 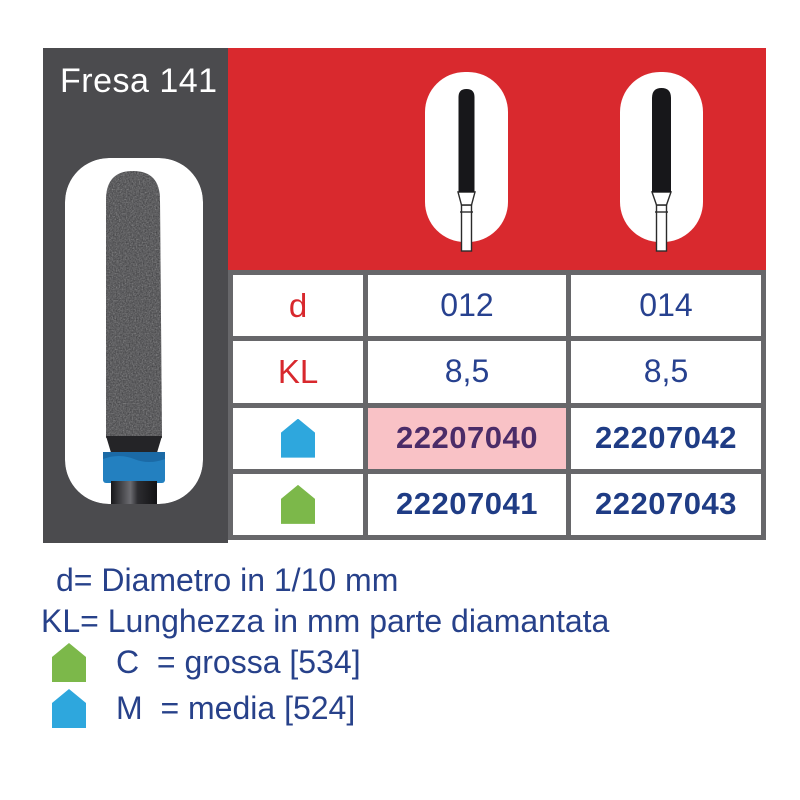 I want to click on kl-label: KL, so click(x=298, y=371).